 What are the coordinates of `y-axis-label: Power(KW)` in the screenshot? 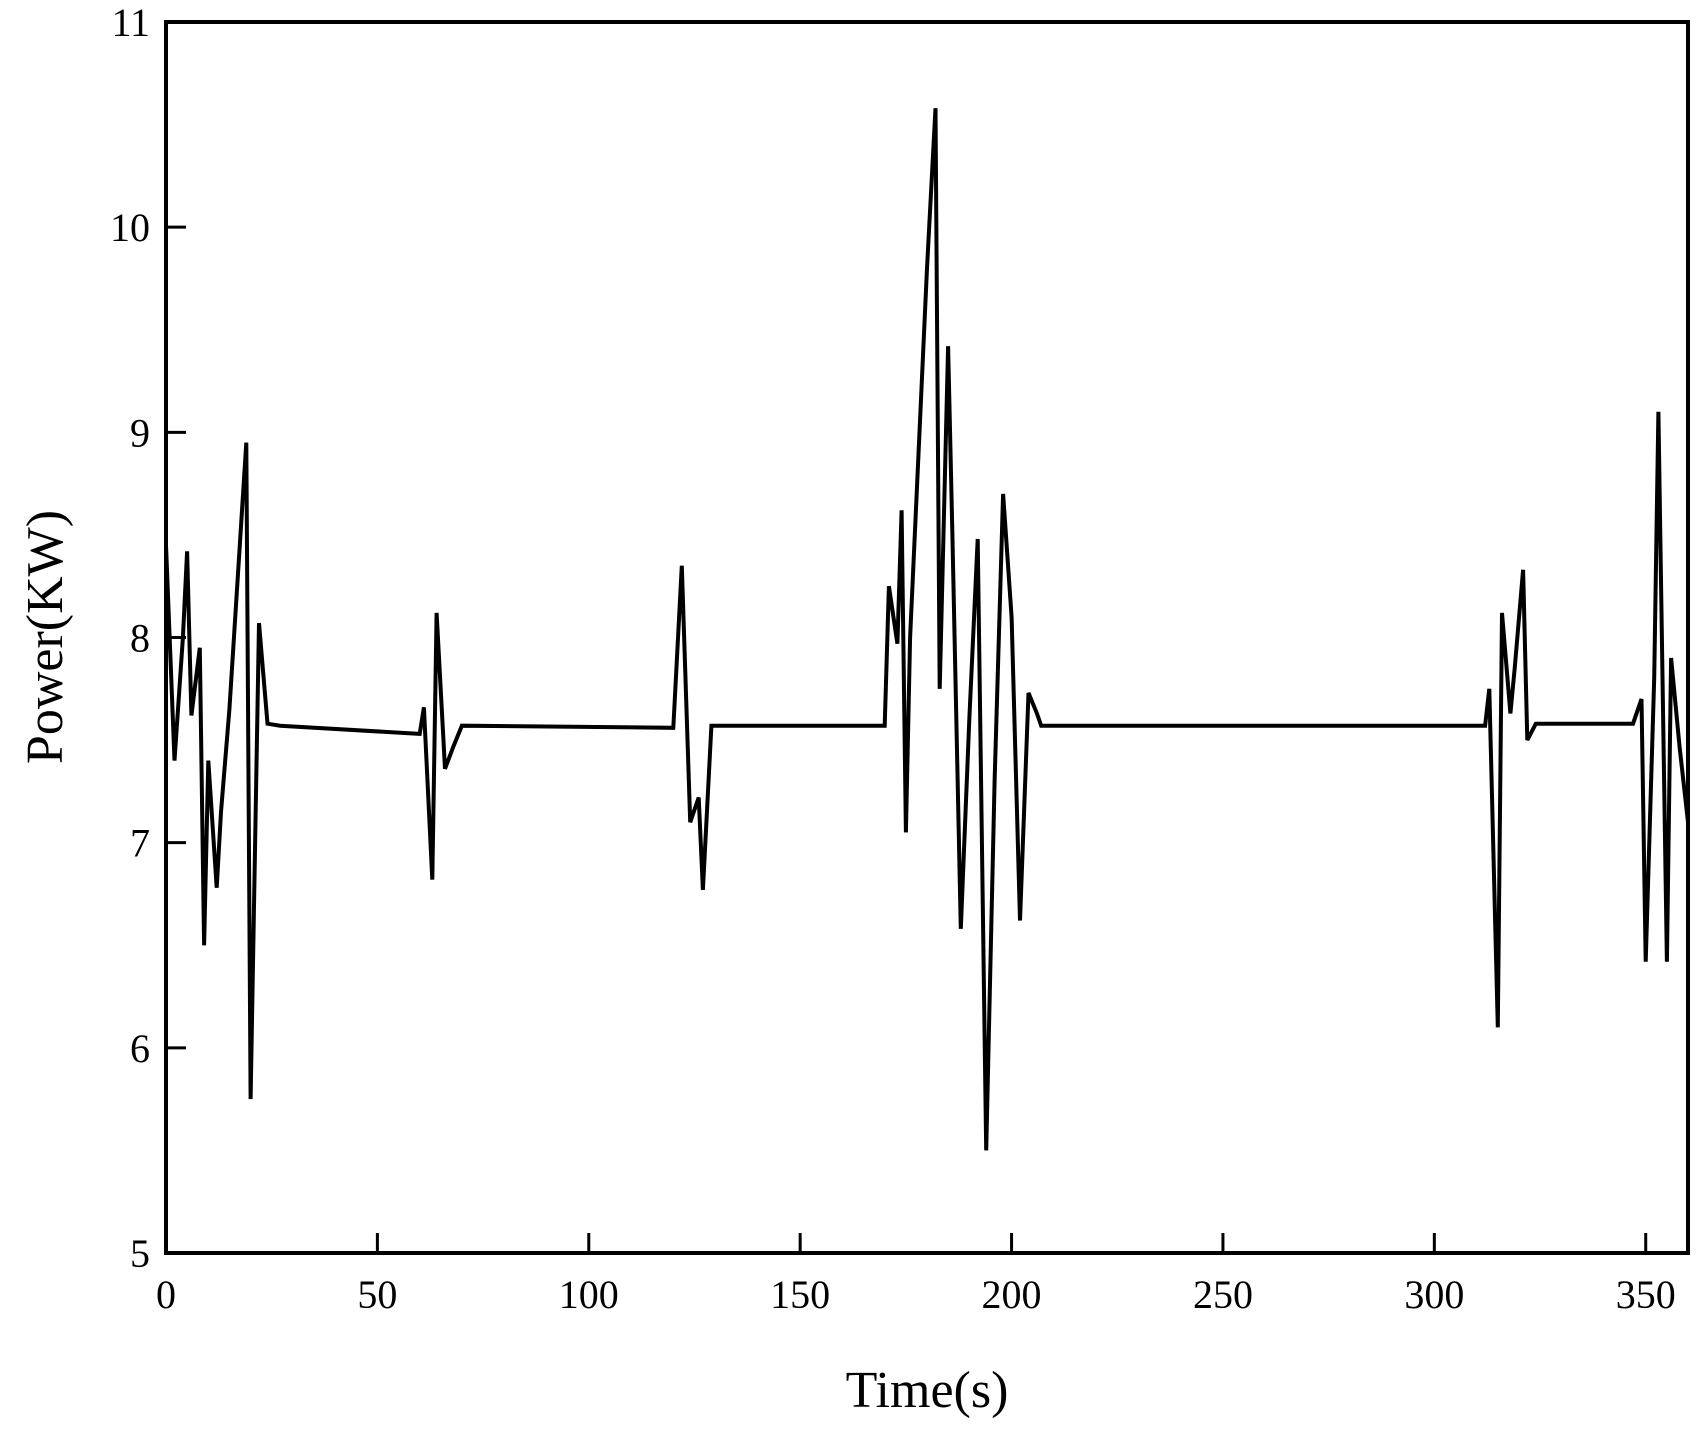 It's located at (45, 637).